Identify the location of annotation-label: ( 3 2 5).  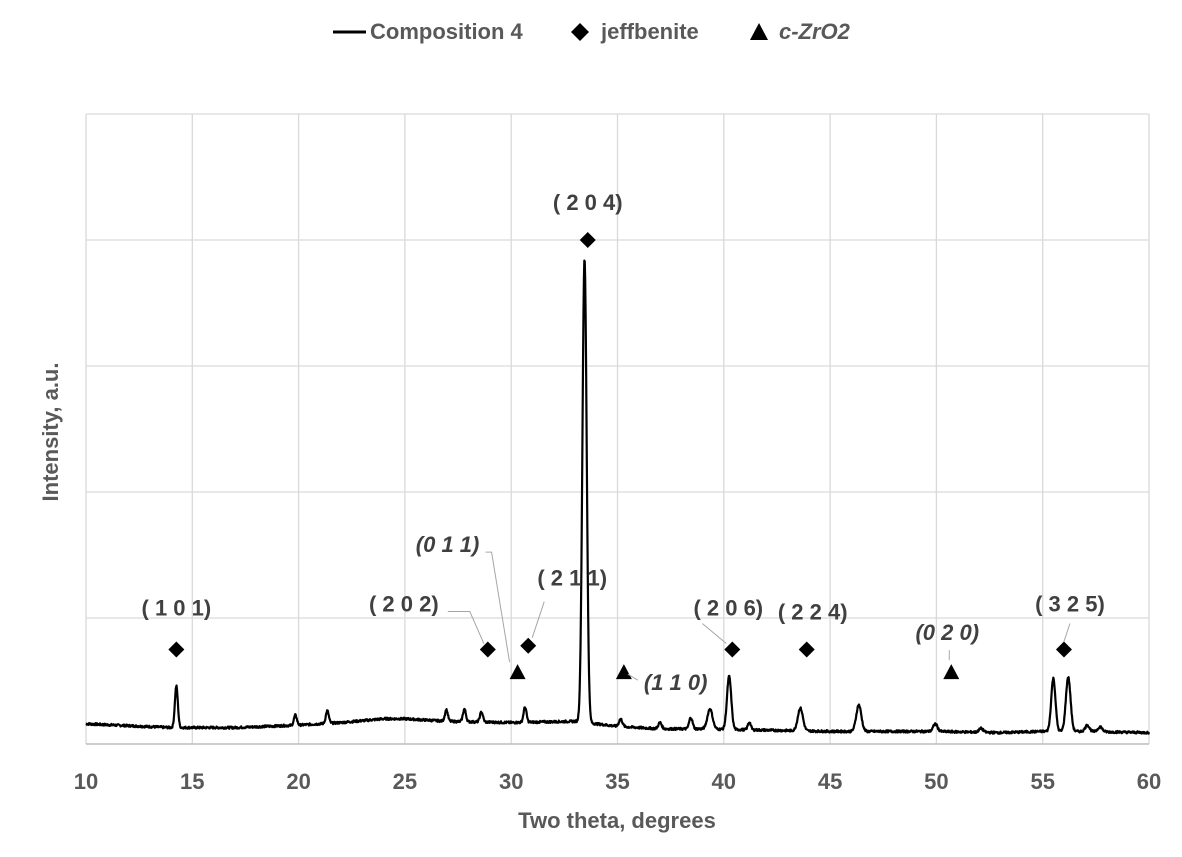
(1070, 604).